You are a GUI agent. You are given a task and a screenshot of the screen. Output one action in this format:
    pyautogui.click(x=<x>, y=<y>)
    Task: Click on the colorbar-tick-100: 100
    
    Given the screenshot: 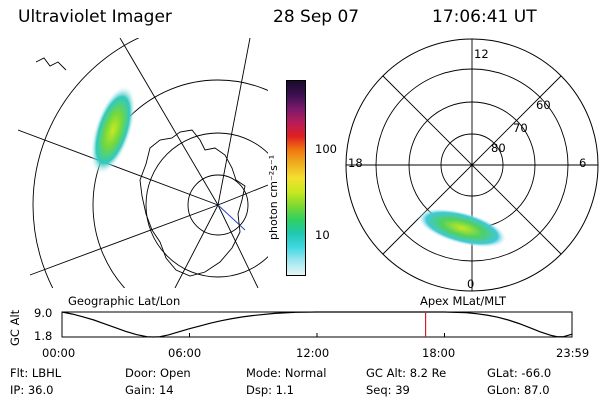 What is the action you would take?
    pyautogui.click(x=326, y=149)
    